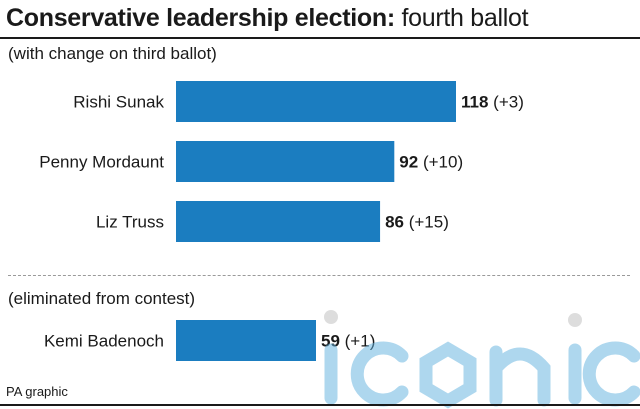 The width and height of the screenshot is (640, 409). What do you see at coordinates (101, 162) in the screenshot?
I see `category-label: Penny Mordaunt` at bounding box center [101, 162].